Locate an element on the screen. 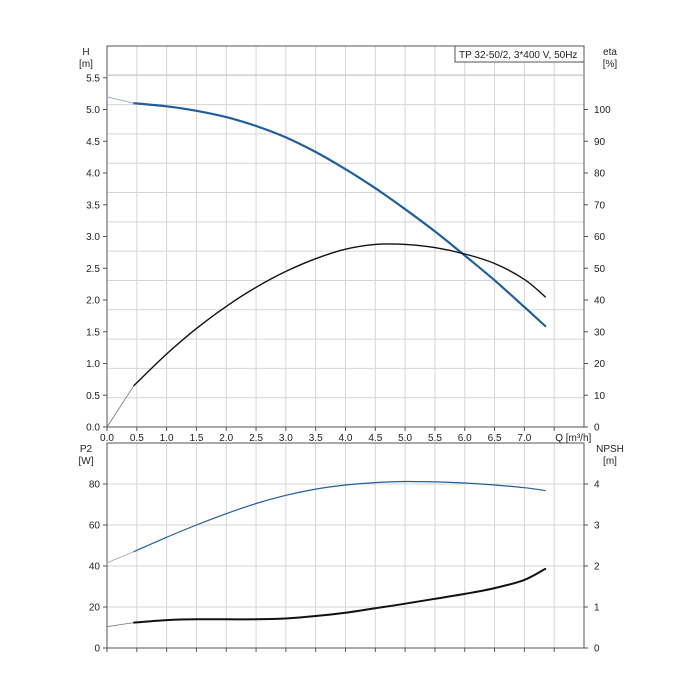  x-tick-label: 0.0 is located at coordinates (107, 438).